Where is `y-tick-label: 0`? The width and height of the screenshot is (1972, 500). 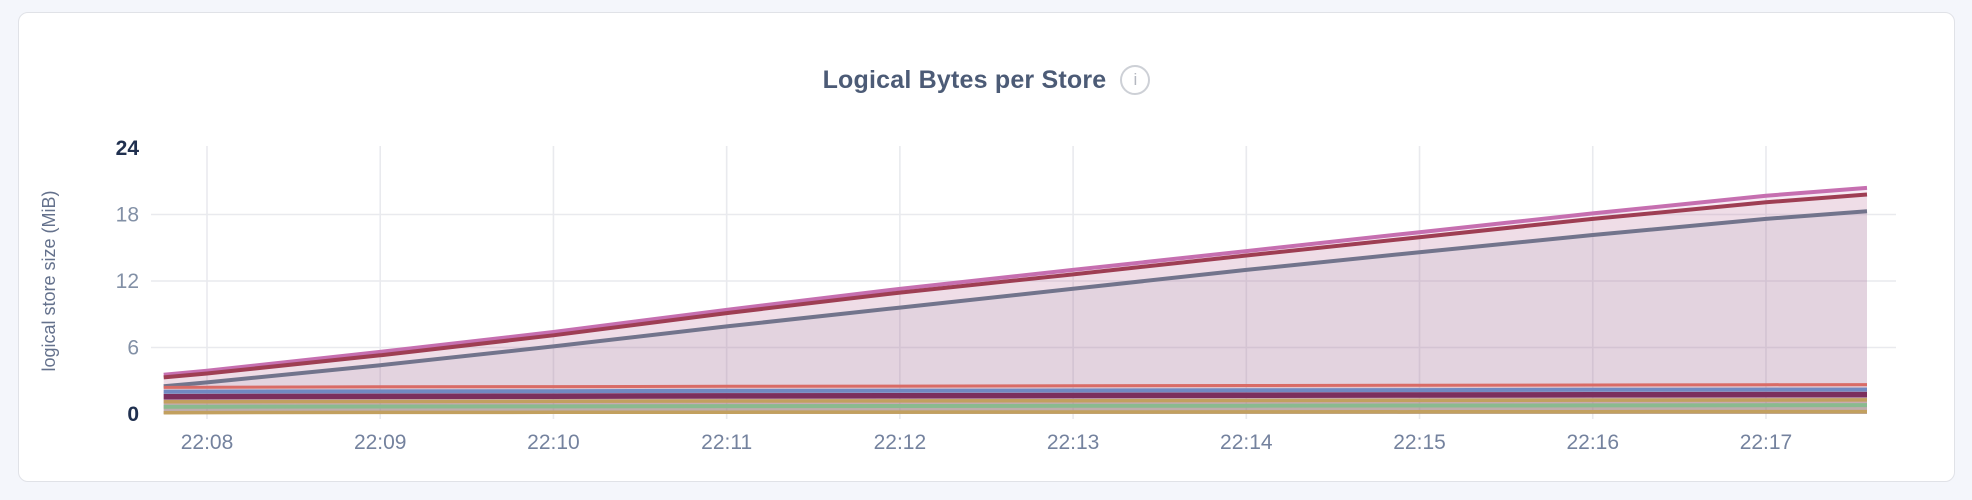 y-tick-label: 0 is located at coordinates (133, 414).